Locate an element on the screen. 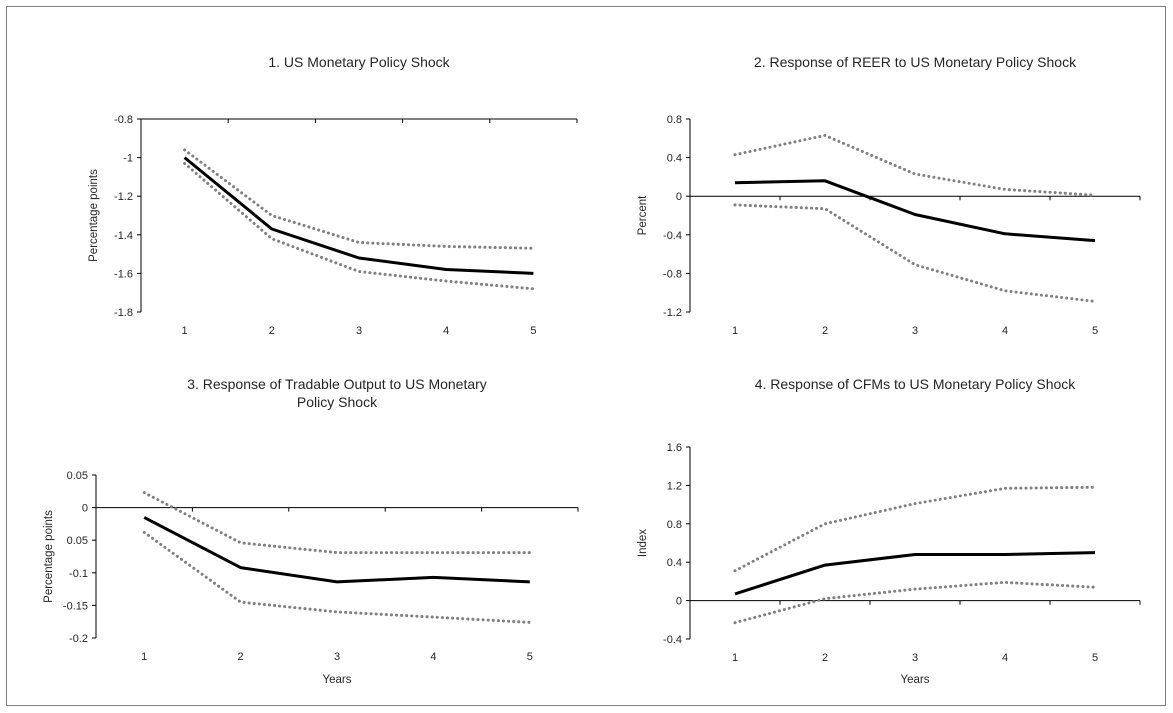 This screenshot has height=713, width=1173. y-tick-label: -1.6 is located at coordinates (123, 274).